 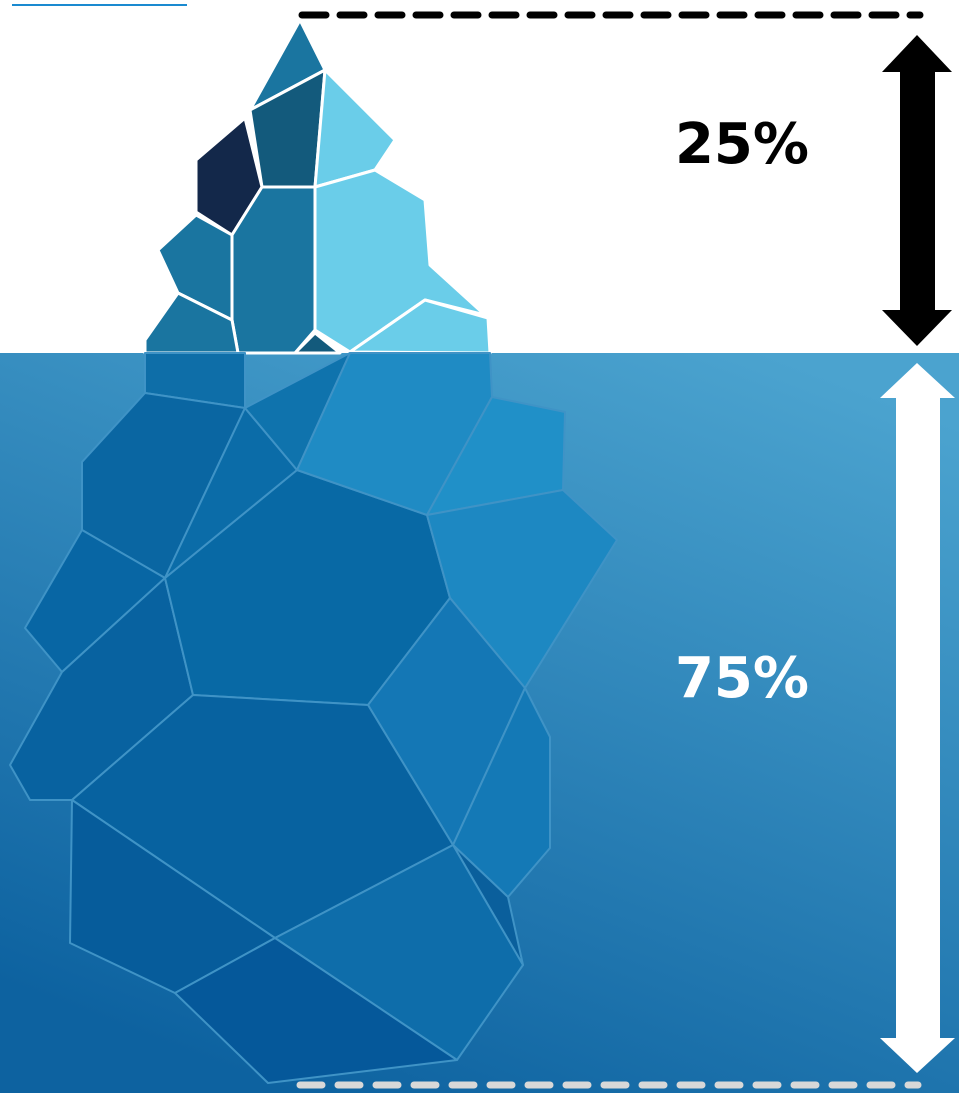 I want to click on iceberg-tip, so click(x=317, y=186).